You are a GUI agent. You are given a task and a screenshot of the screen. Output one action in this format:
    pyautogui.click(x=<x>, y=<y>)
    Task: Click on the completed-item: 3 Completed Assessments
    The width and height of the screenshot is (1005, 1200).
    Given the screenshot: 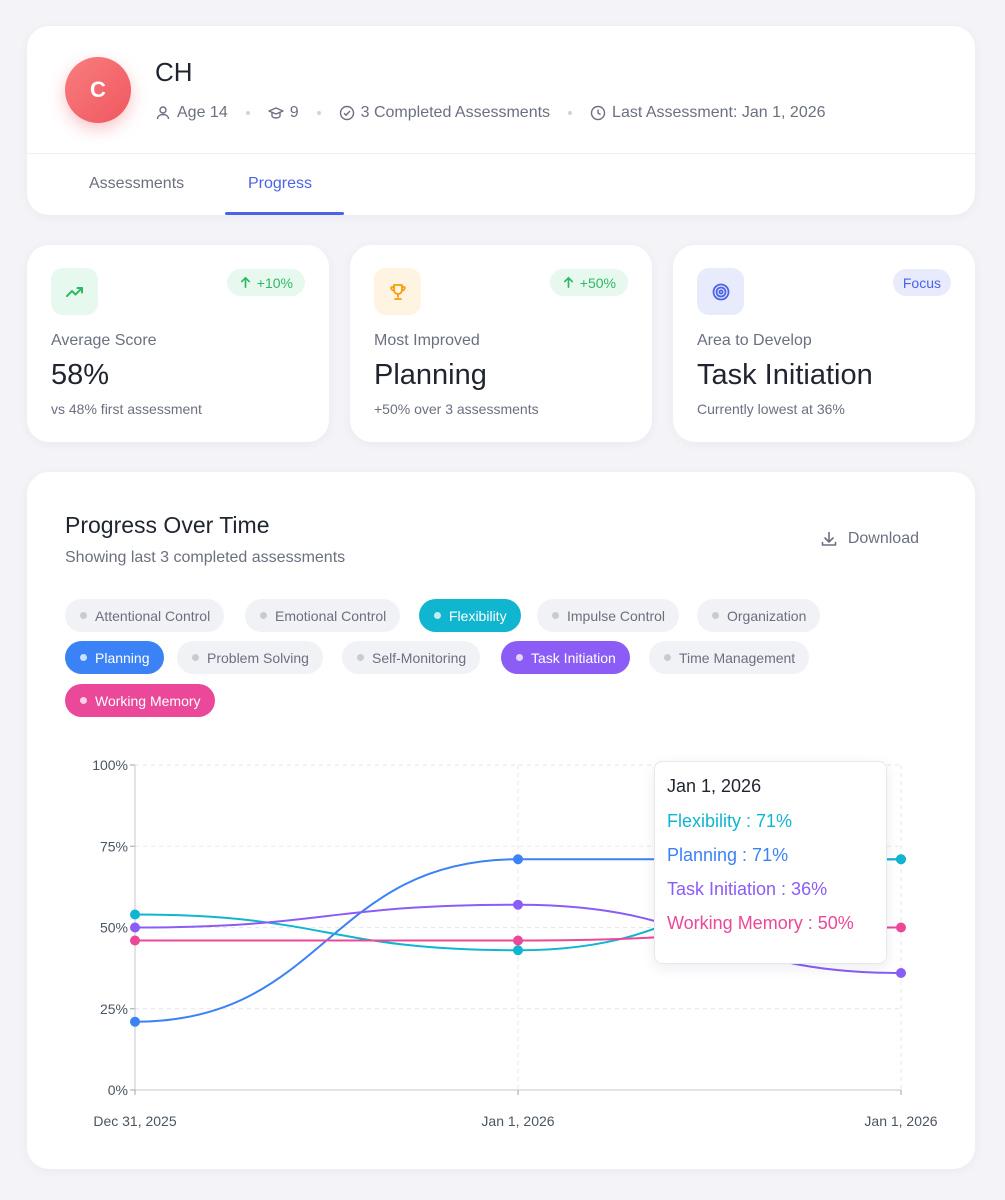 What is the action you would take?
    pyautogui.click(x=444, y=113)
    